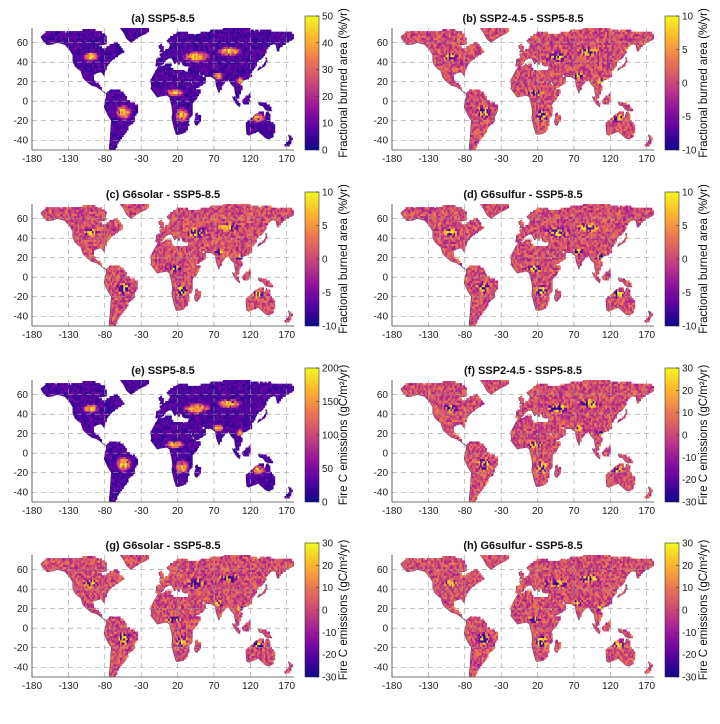 This screenshot has height=724, width=720. I want to click on colorbar-tick-label: 5, so click(685, 226).